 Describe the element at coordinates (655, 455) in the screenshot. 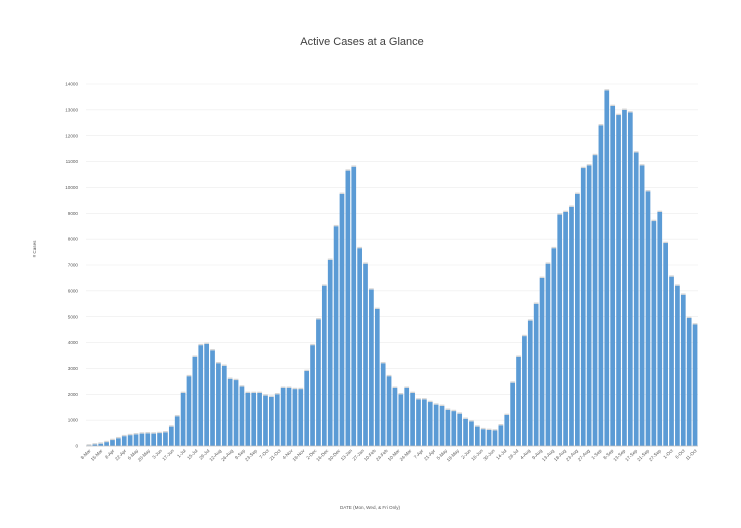

I see `x-tick-label: 27-Sep` at that location.